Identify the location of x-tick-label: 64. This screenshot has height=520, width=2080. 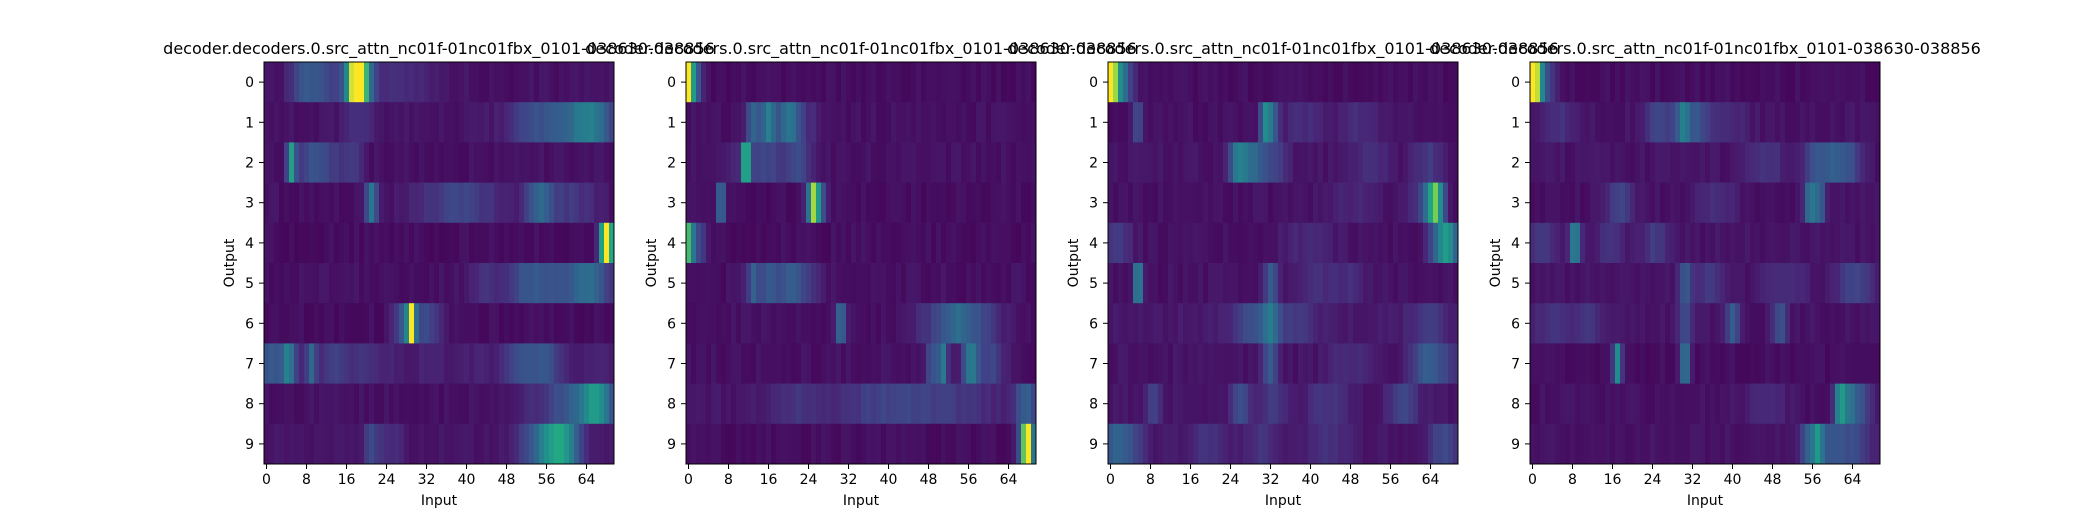
(1853, 480).